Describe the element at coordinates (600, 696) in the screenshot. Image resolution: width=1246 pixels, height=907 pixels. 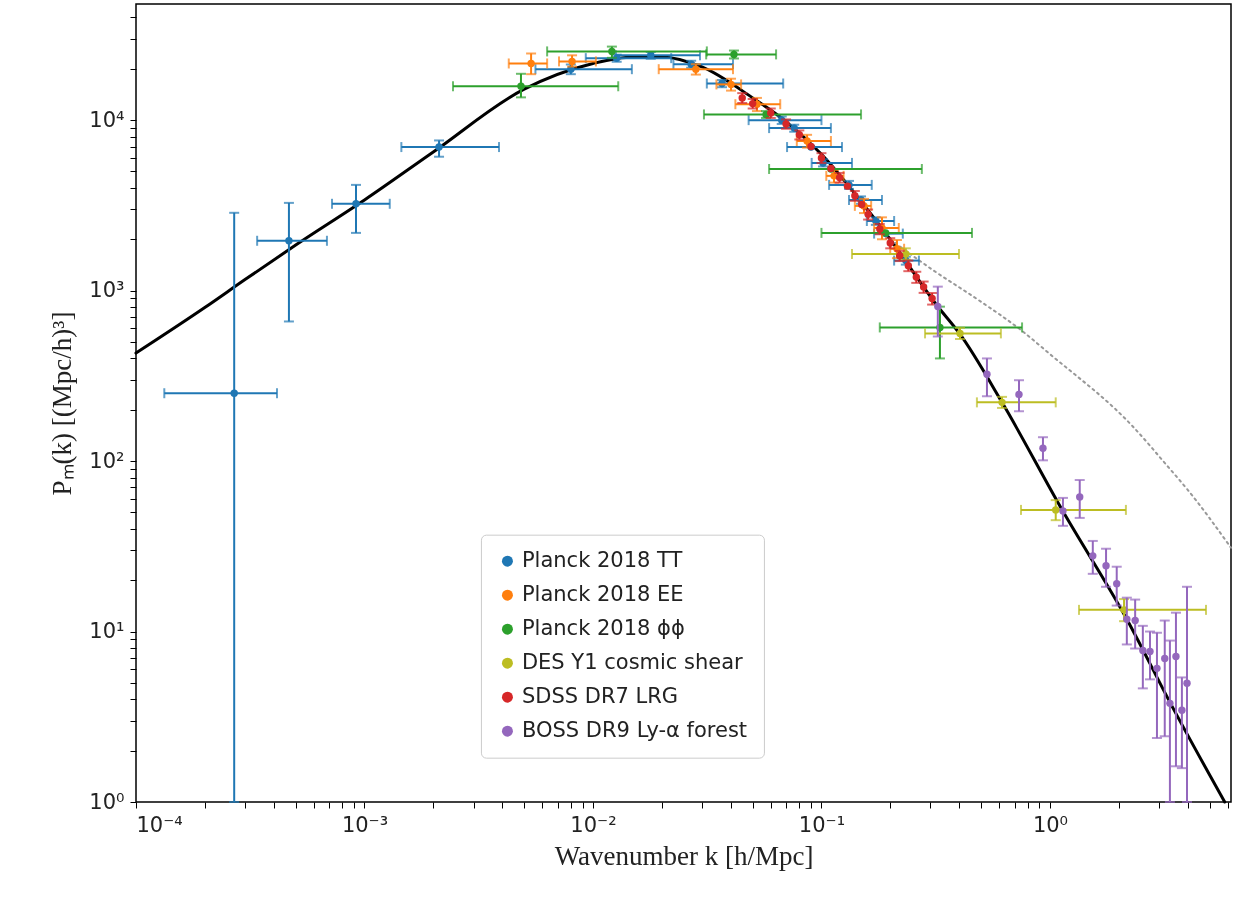
I see `legend-label: SDSS DR7 LRG` at that location.